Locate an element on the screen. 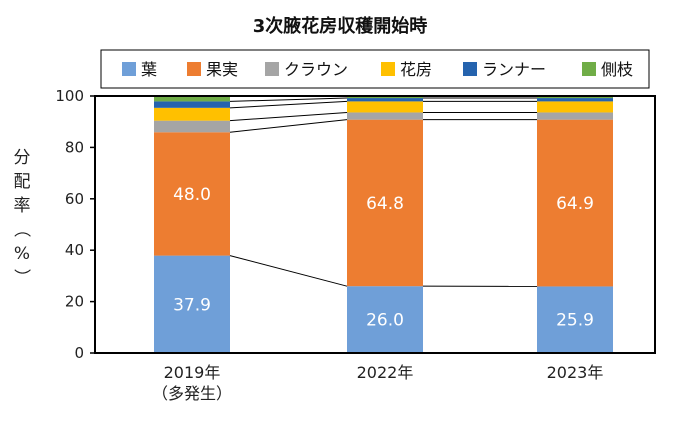 The width and height of the screenshot is (680, 430). legend-label: 果実 is located at coordinates (222, 69).